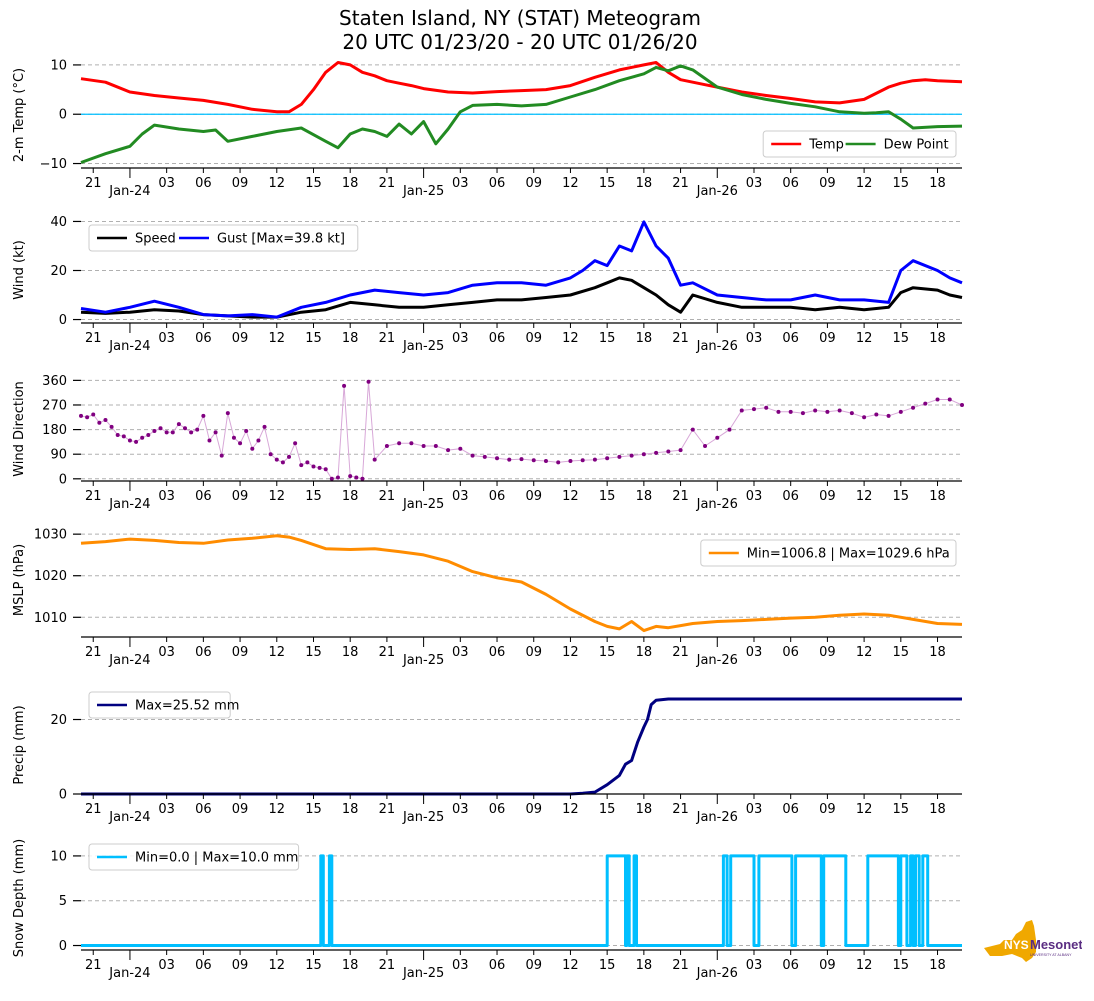 Image resolution: width=1094 pixels, height=1001 pixels. What do you see at coordinates (313, 183) in the screenshot?
I see `xtick-label-temp-5: 15` at bounding box center [313, 183].